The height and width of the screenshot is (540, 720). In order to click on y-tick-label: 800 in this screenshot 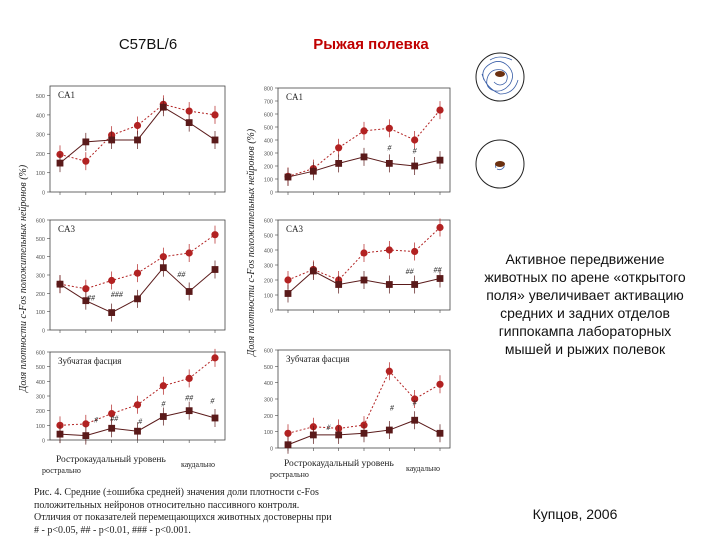, I will do `click(268, 90)`.